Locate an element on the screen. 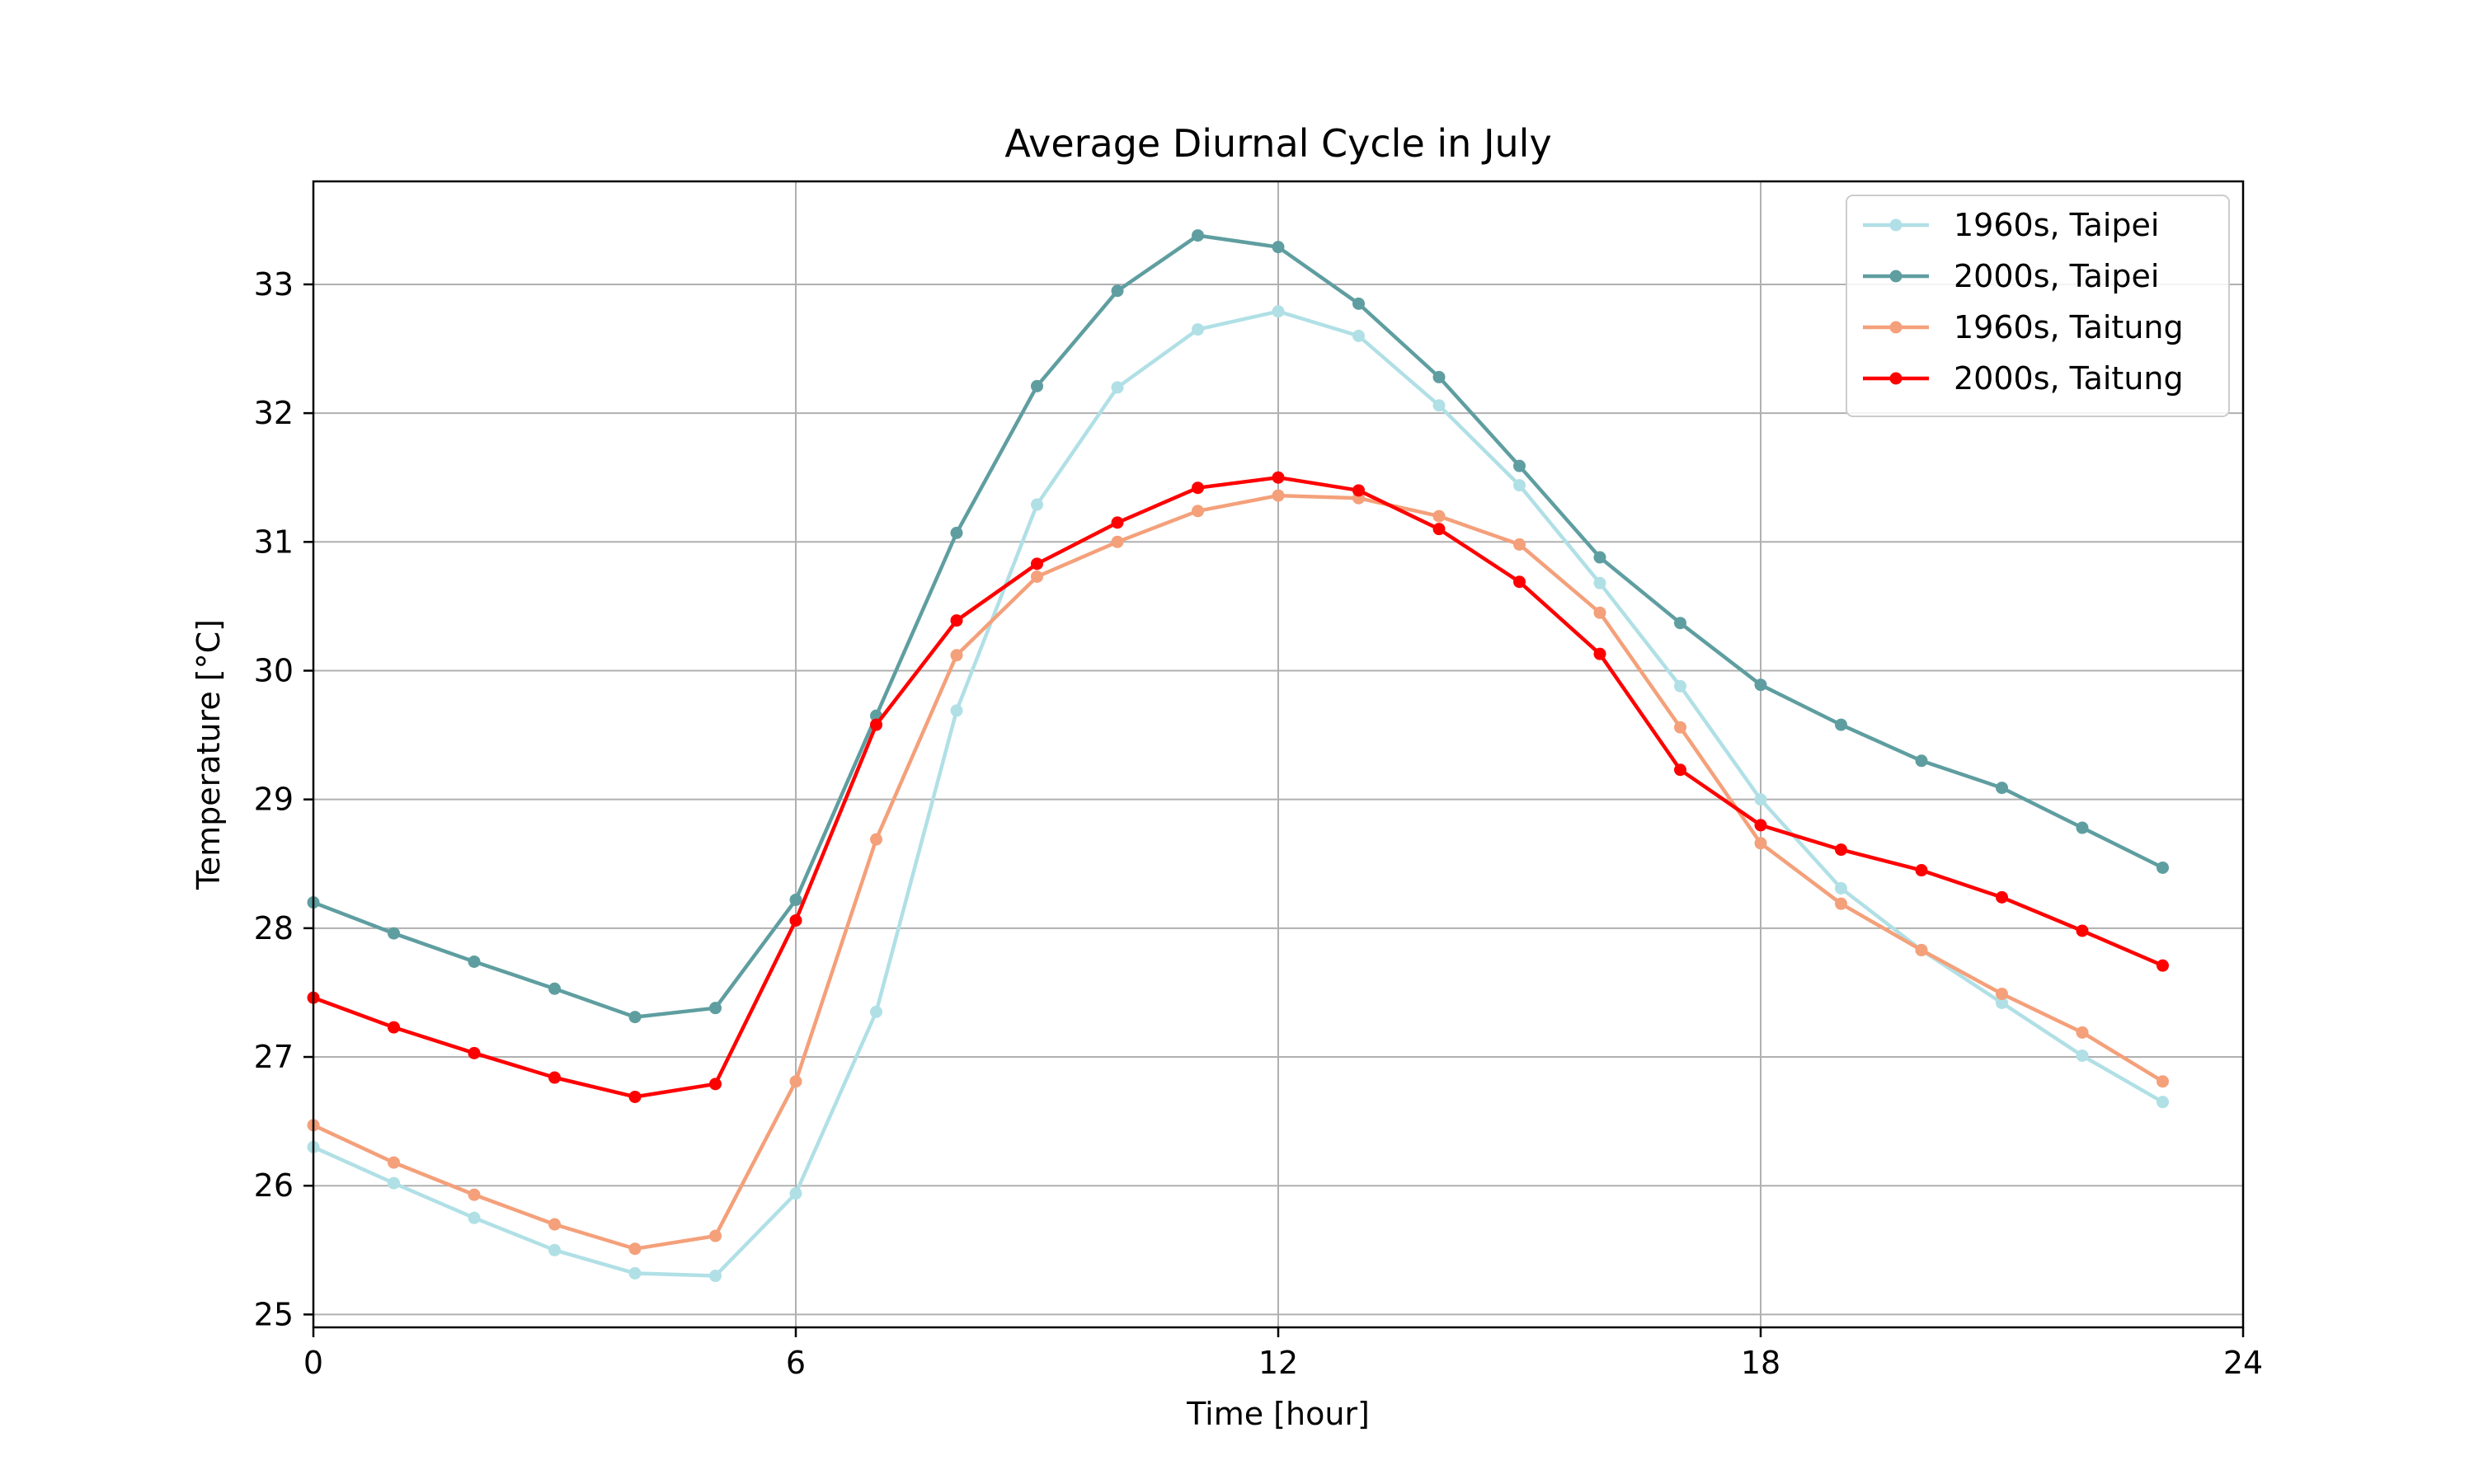 This screenshot has height=1484, width=2474. legend-label: 1960s, Taipei is located at coordinates (2057, 225).